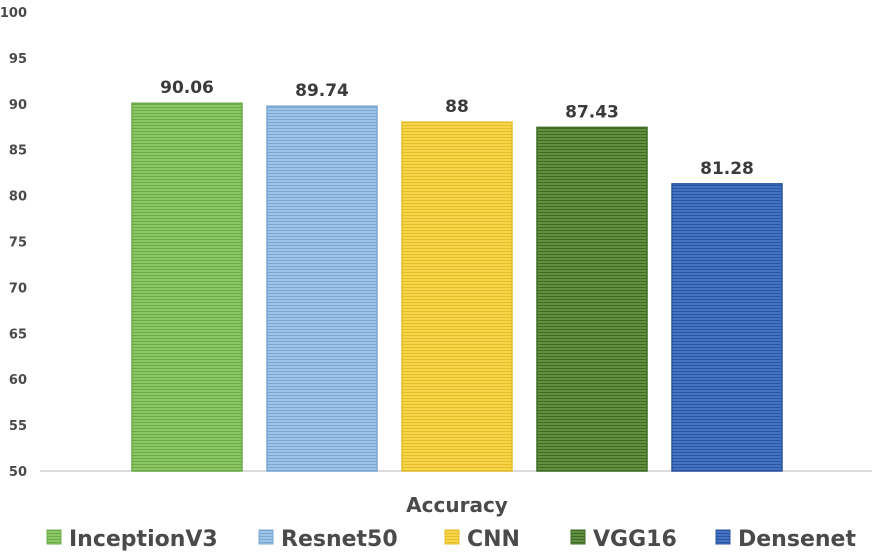  What do you see at coordinates (457, 296) in the screenshot?
I see `bar-cnn` at bounding box center [457, 296].